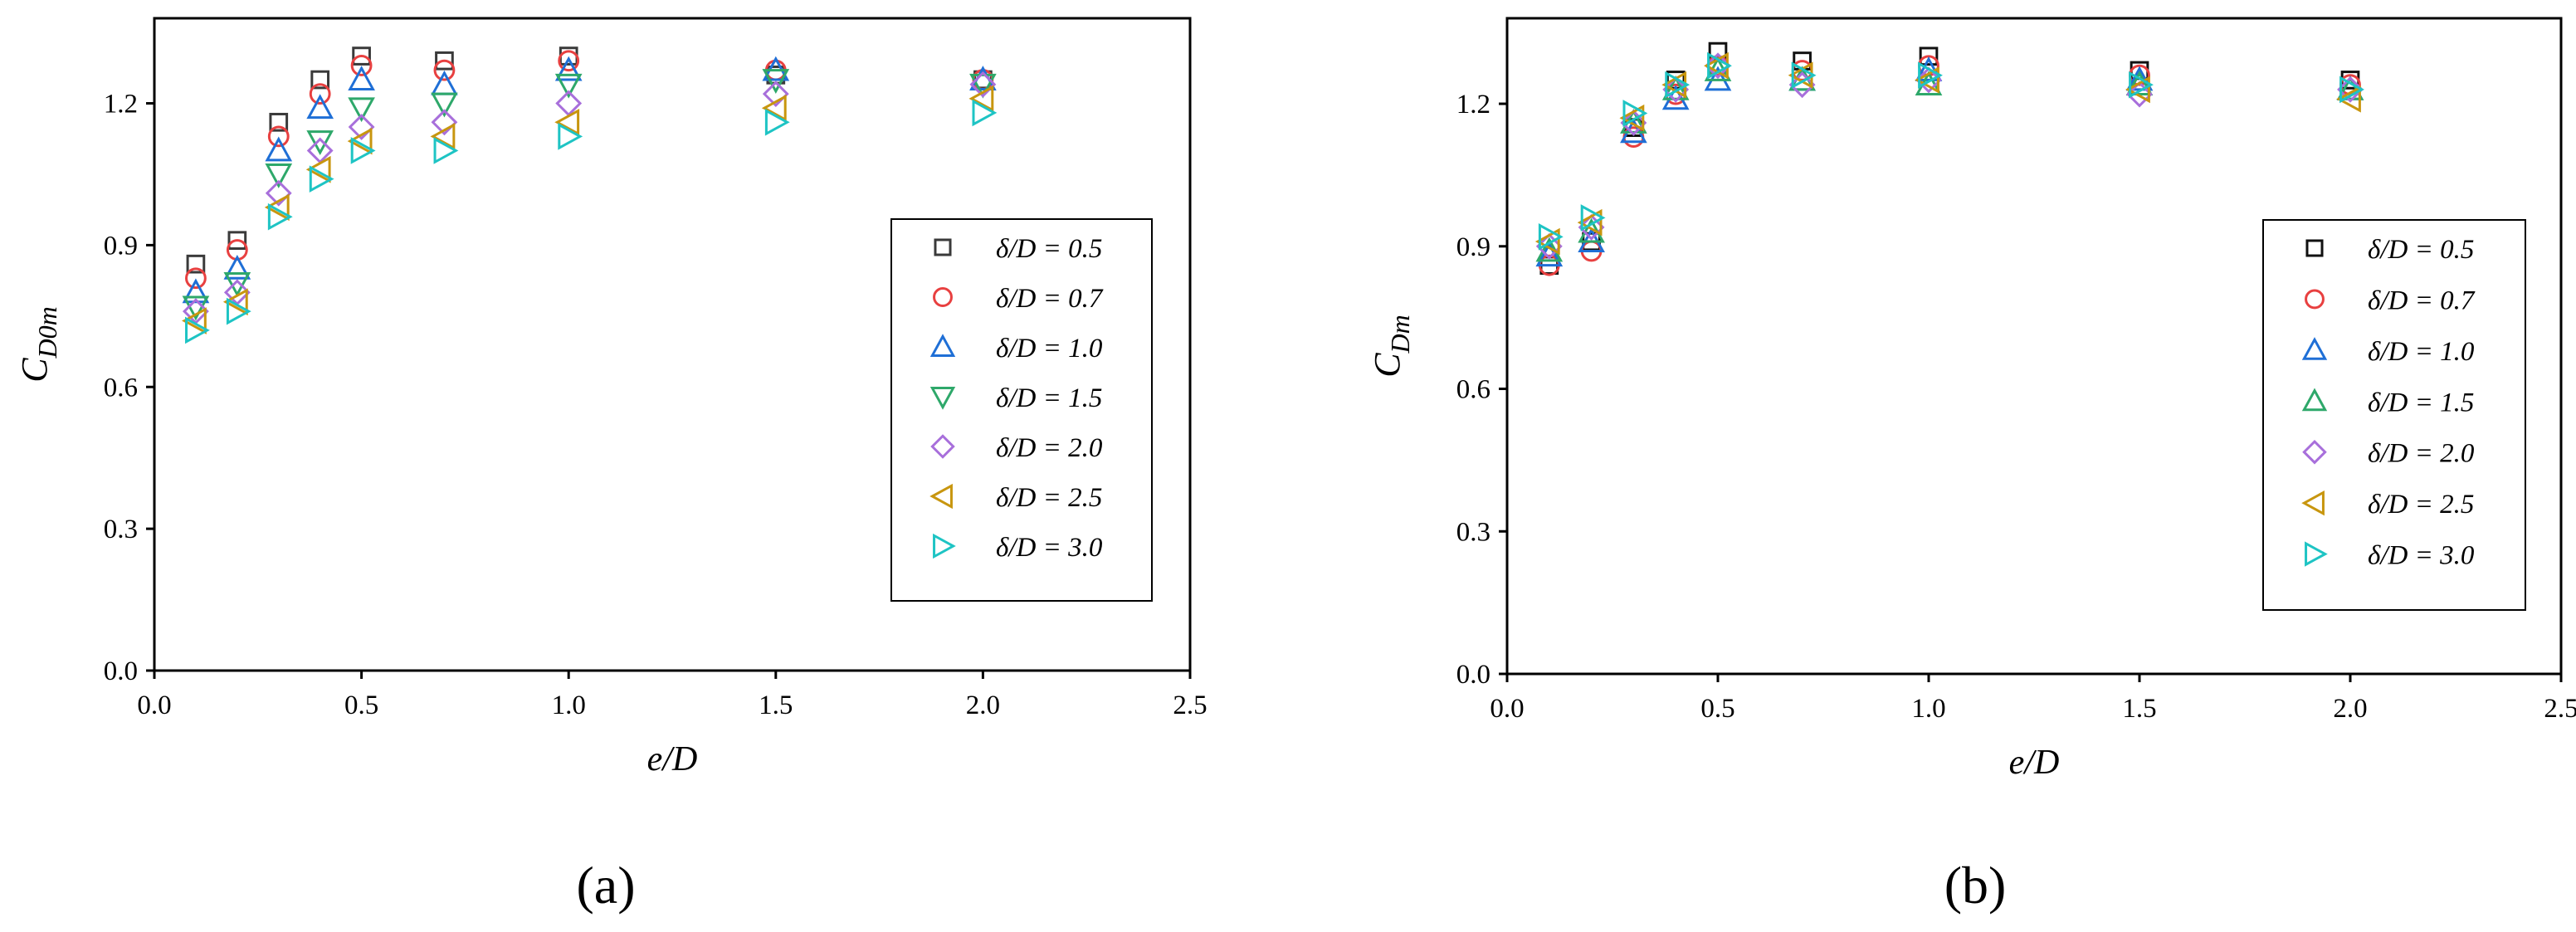 The image size is (2576, 932). Describe the element at coordinates (2421, 556) in the screenshot. I see `legend-label: δ/D = 3.0` at that location.